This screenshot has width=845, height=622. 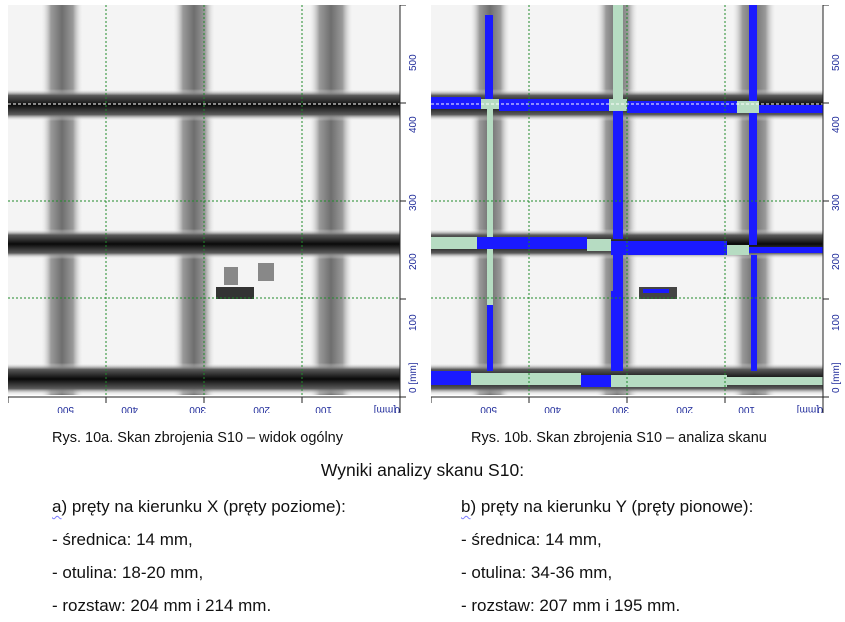 What do you see at coordinates (537, 572) in the screenshot?
I see `y-direction-cover: - otulina: 34-36 mm,` at bounding box center [537, 572].